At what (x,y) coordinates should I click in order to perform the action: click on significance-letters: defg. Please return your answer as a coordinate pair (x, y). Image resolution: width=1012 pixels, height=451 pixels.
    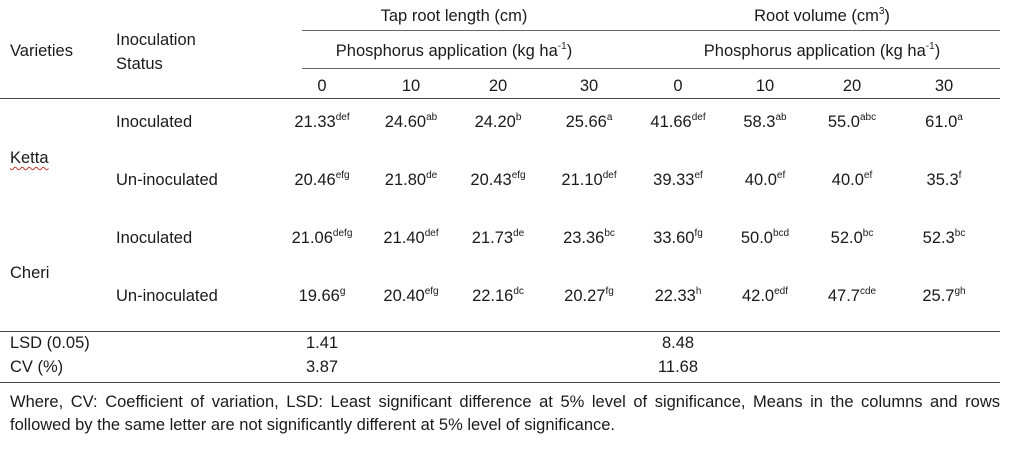
    Looking at the image, I should click on (342, 233).